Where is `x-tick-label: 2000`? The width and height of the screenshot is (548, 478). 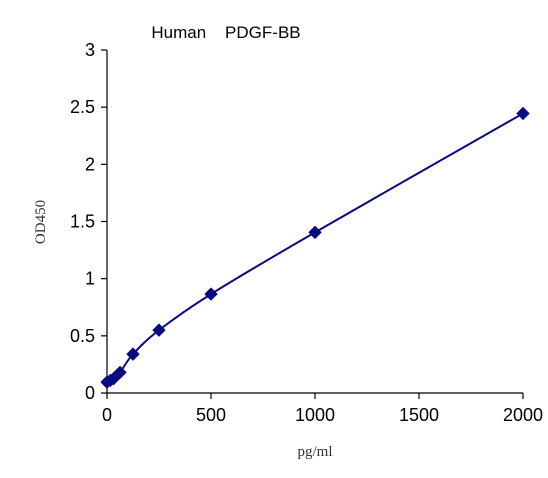
x-tick-label: 2000 is located at coordinates (523, 415).